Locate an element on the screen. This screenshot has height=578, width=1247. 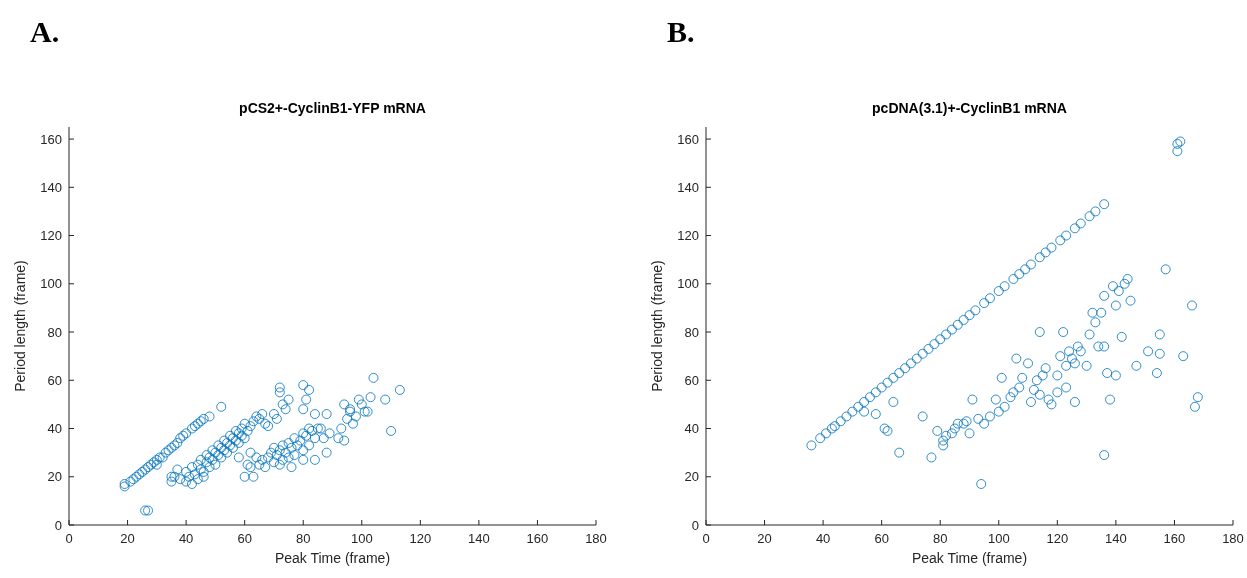
chart-title: pCS2+-CyclinB1-YFP mRNA is located at coordinates (332, 108).